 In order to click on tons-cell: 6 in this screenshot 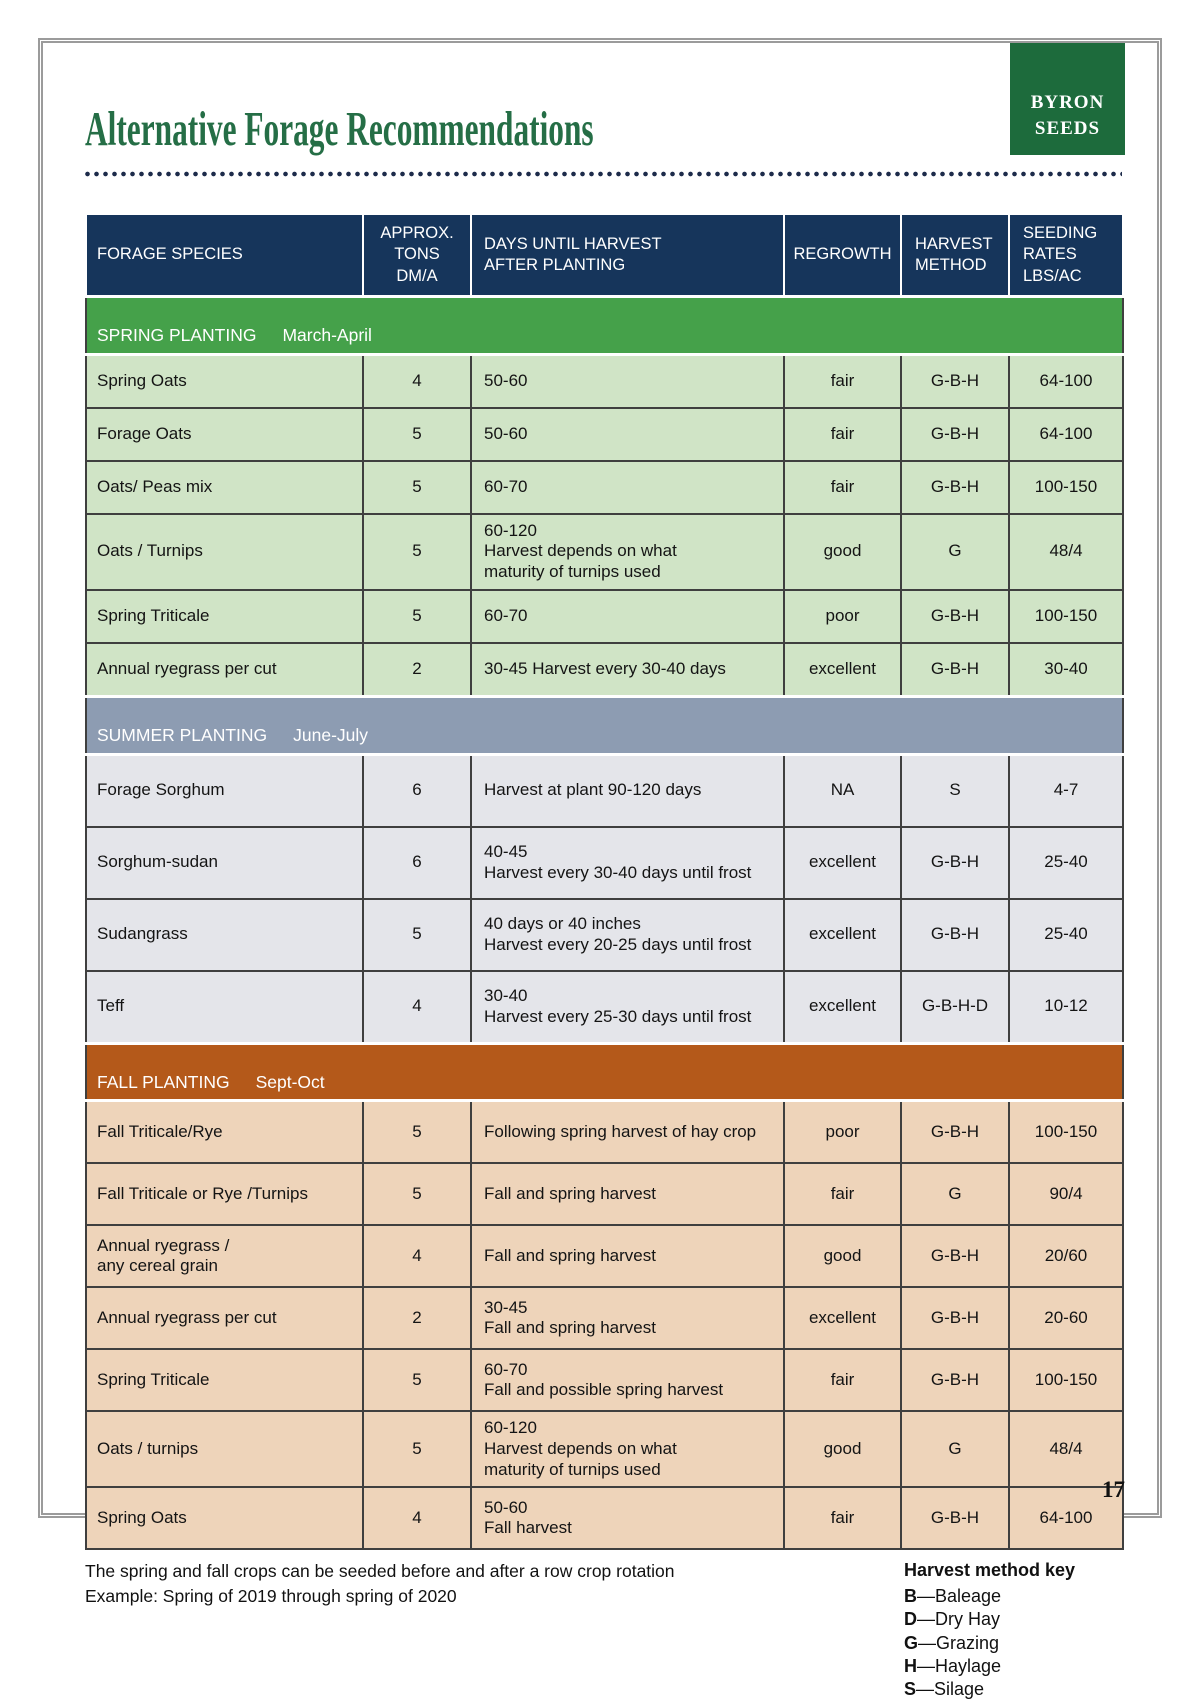, I will do `click(417, 790)`.